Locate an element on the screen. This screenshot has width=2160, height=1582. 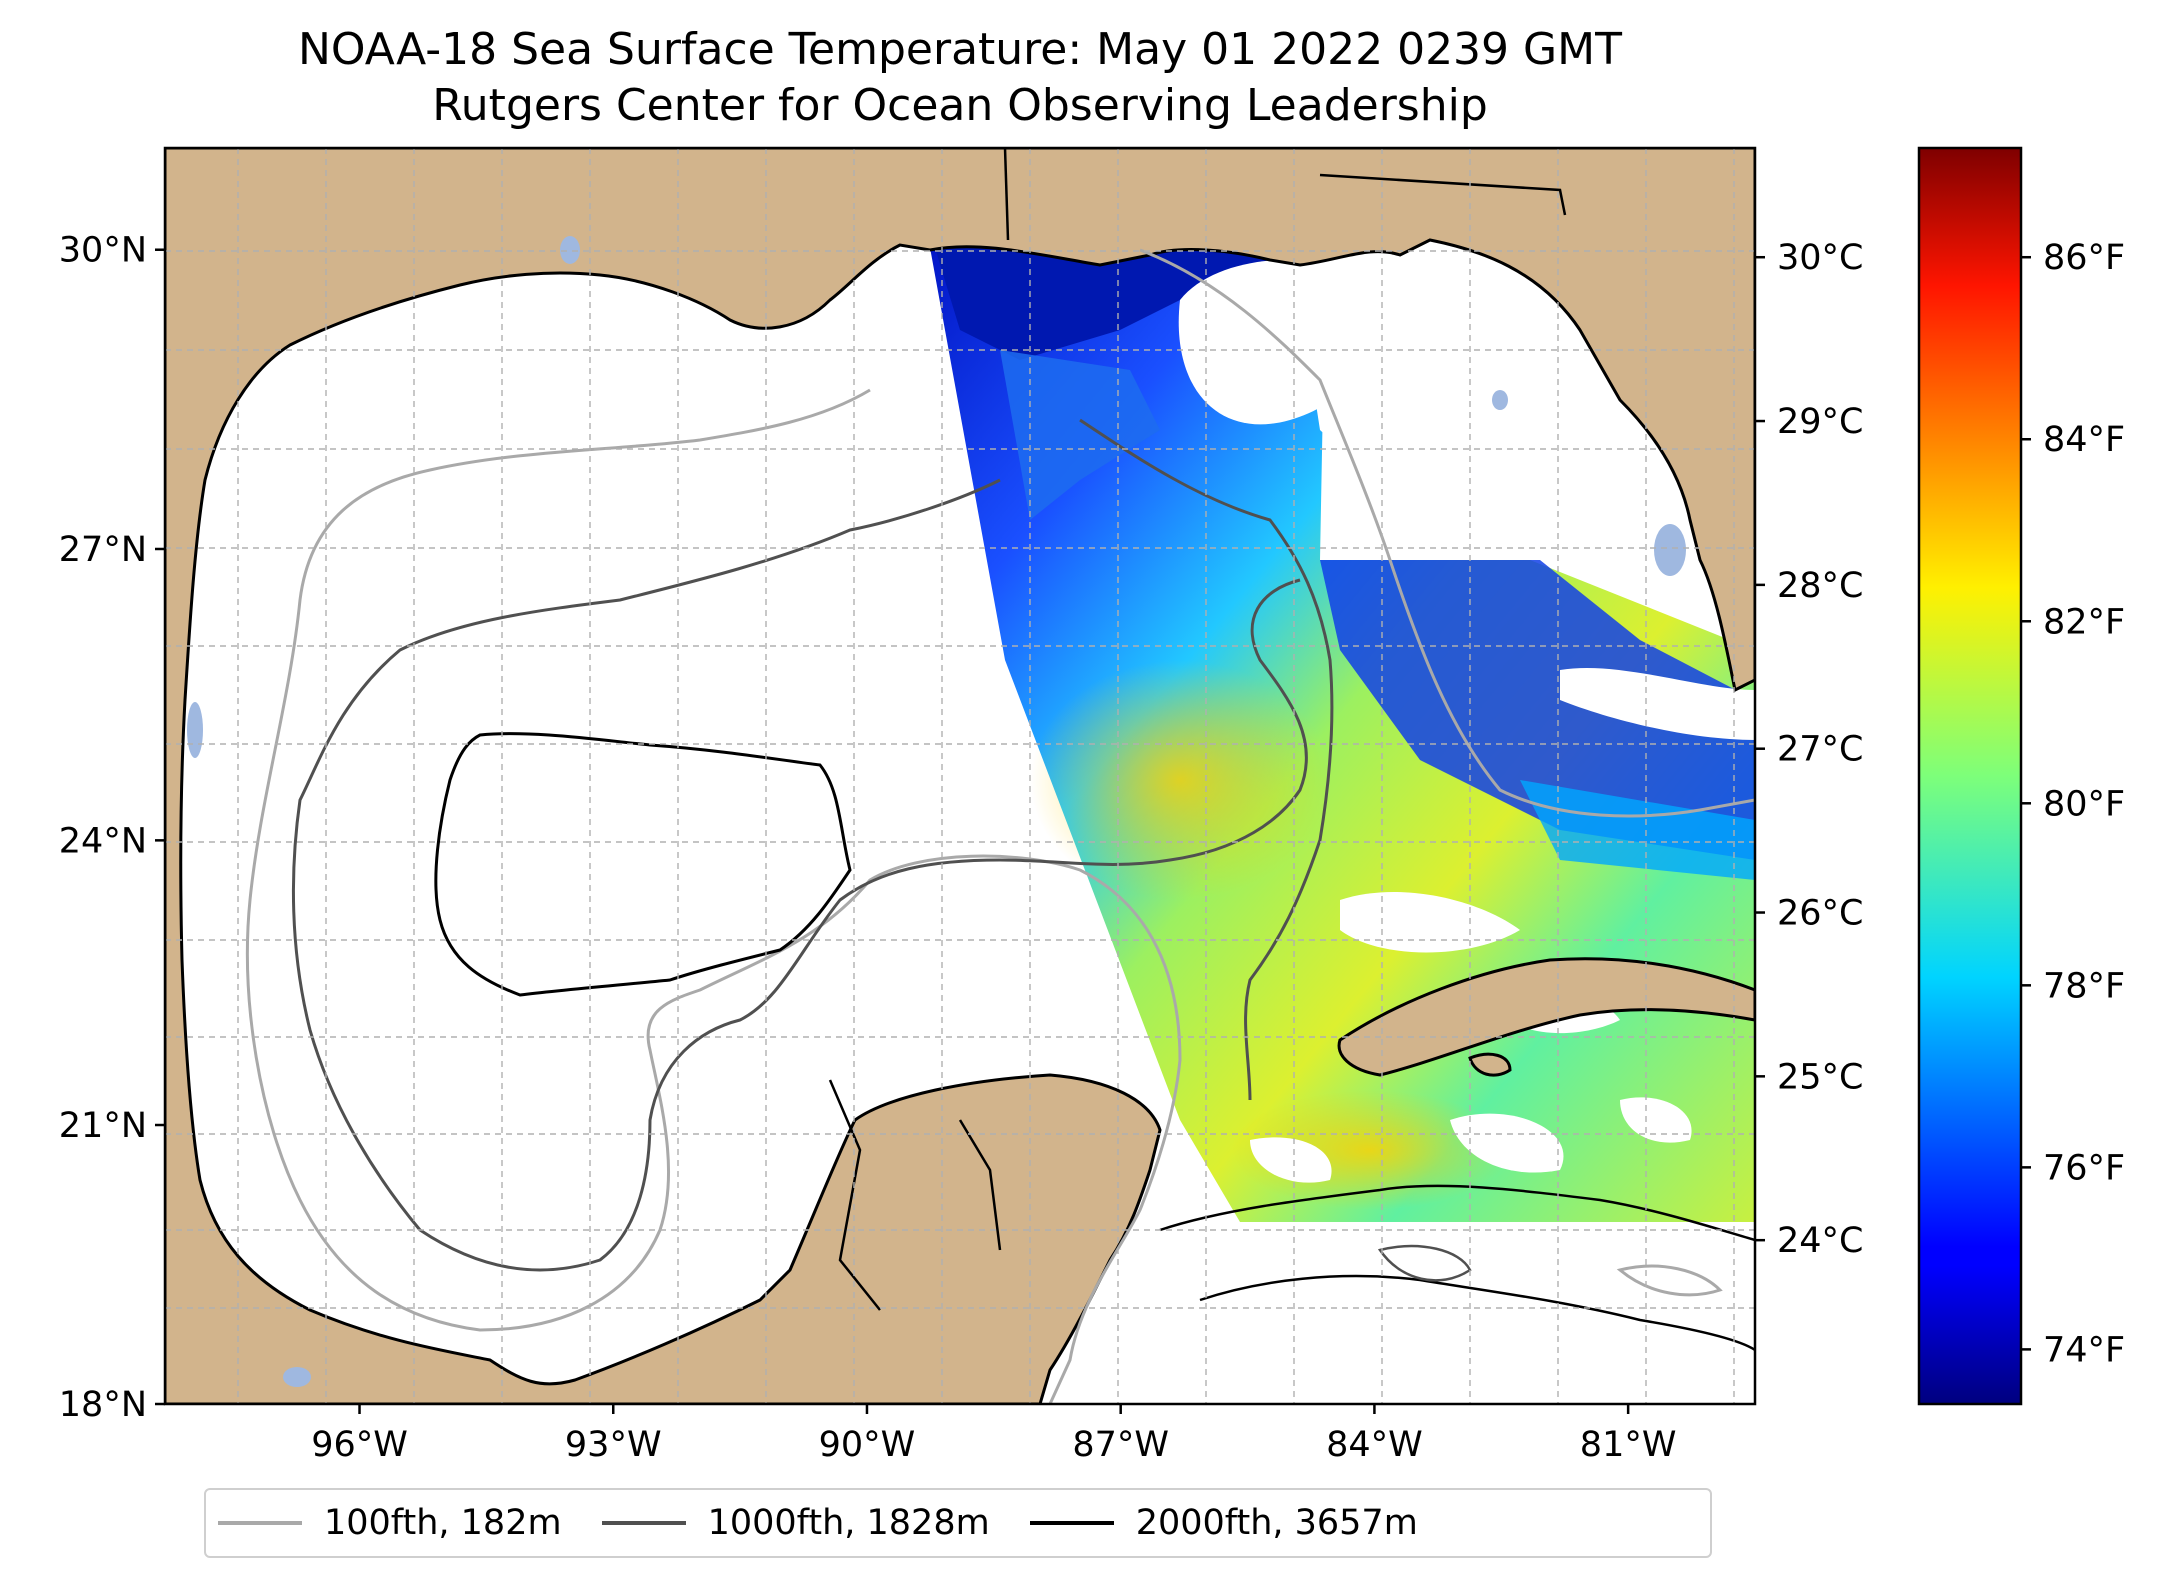
lon-label-1: 93°W is located at coordinates (613, 1445).